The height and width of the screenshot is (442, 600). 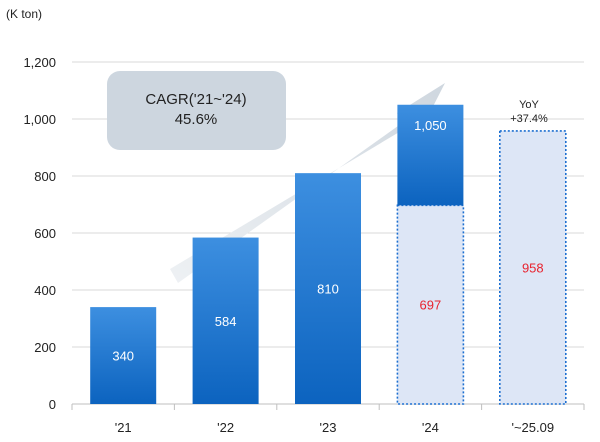 I want to click on x-tick-label: '23, so click(x=328, y=427).